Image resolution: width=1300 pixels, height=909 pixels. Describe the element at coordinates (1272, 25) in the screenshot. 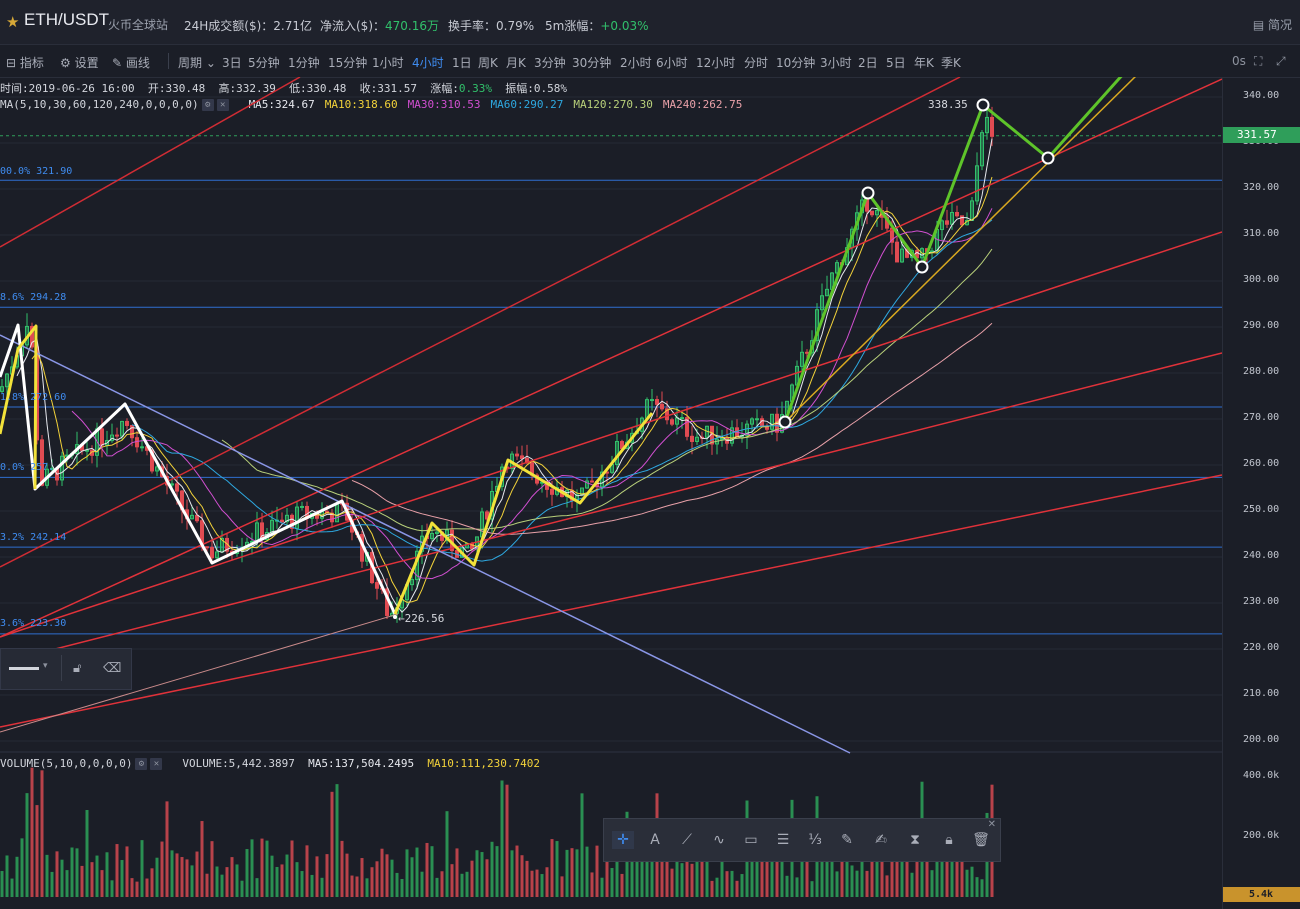

I see `simple-info-button: ▤ 简况` at that location.